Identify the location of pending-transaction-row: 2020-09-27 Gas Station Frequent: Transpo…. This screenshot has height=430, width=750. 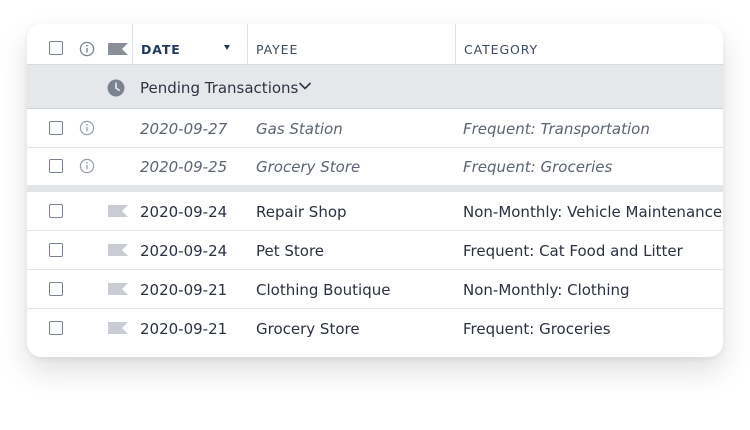
(375, 128).